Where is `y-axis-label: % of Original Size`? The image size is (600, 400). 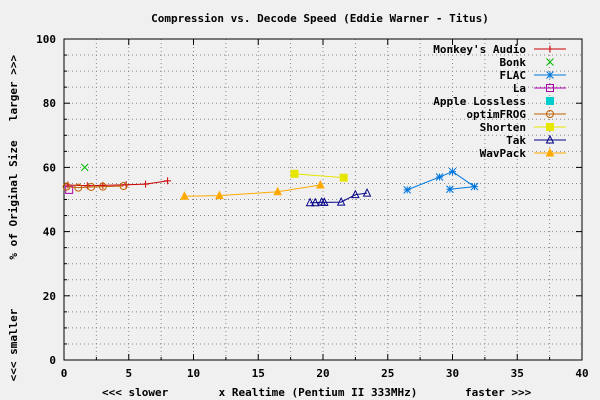
y-axis-label: % of Original Size is located at coordinates (13, 200).